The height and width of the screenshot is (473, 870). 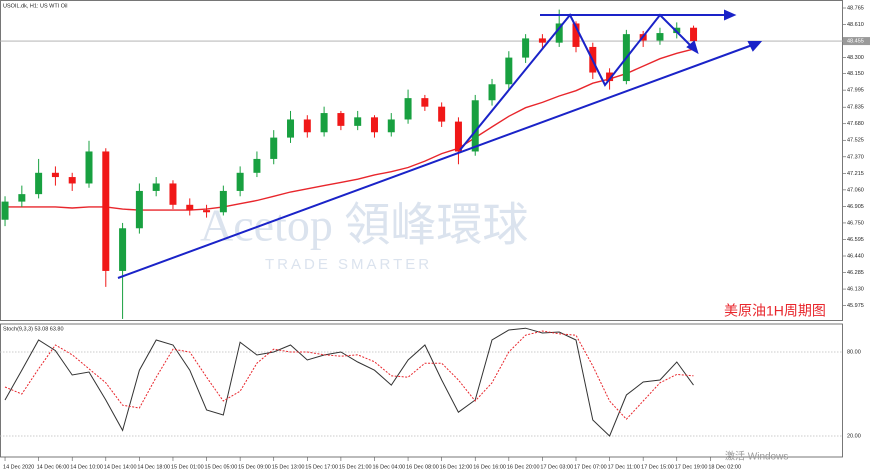 I want to click on x-tick-label: 16 Dec 16:00, so click(x=489, y=467).